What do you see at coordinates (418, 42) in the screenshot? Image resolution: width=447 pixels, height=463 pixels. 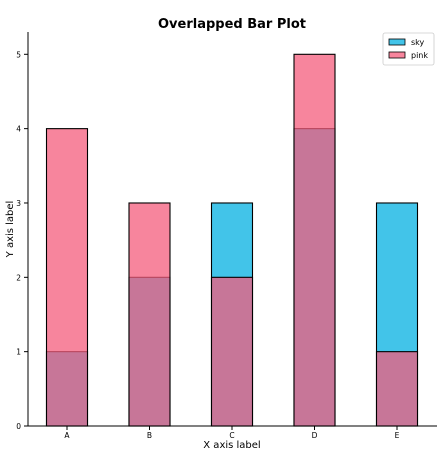 I see `legend-label-sky: sky` at bounding box center [418, 42].